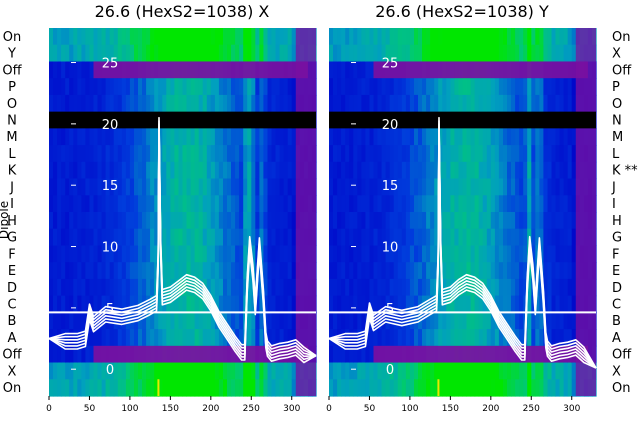 The height and width of the screenshot is (440, 640). Describe the element at coordinates (110, 248) in the screenshot. I see `overlay-y-tick-label: 10` at that location.